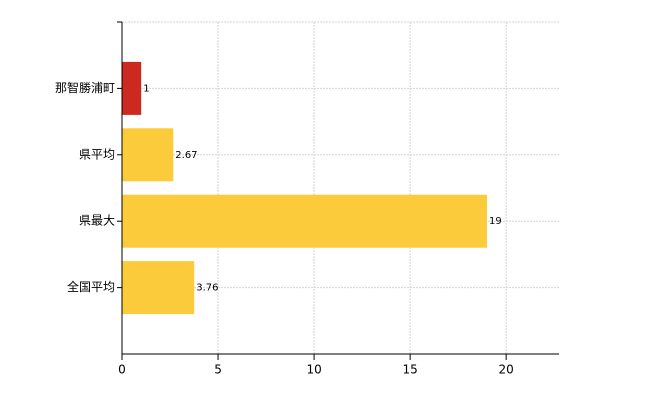 The height and width of the screenshot is (400, 650). I want to click on y-tick-label: 県平均, so click(97, 154).